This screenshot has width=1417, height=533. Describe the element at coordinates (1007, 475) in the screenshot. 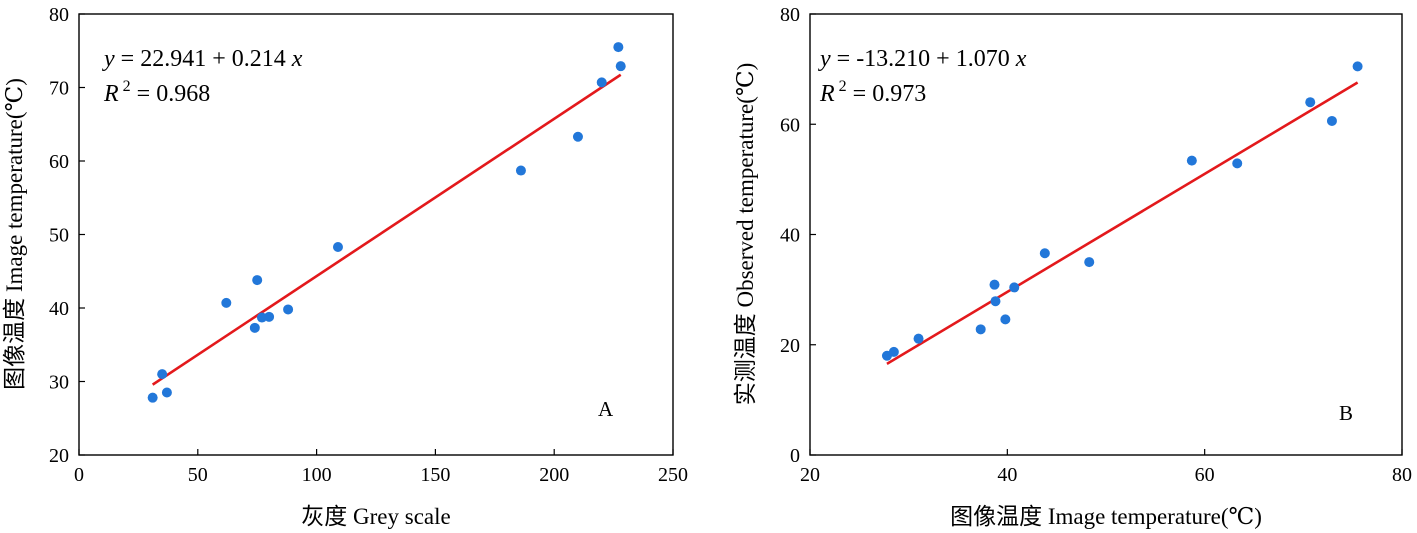

I see `chart-b-x-tick-label: 40` at that location.